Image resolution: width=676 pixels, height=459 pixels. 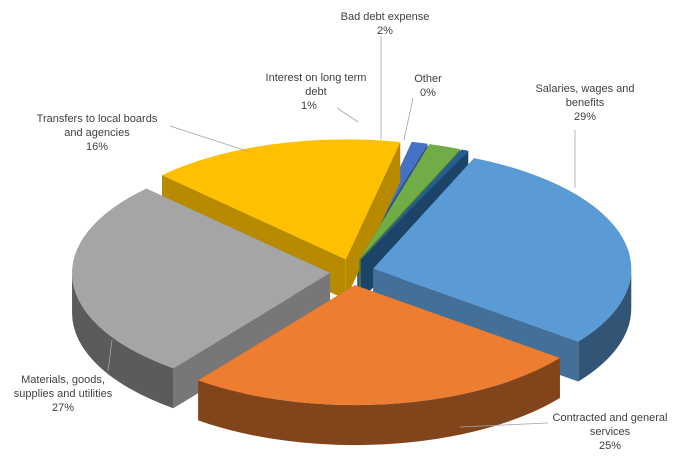 I want to click on slice-transfers-to-local-boards-and-agencies-top, so click(x=281, y=199).